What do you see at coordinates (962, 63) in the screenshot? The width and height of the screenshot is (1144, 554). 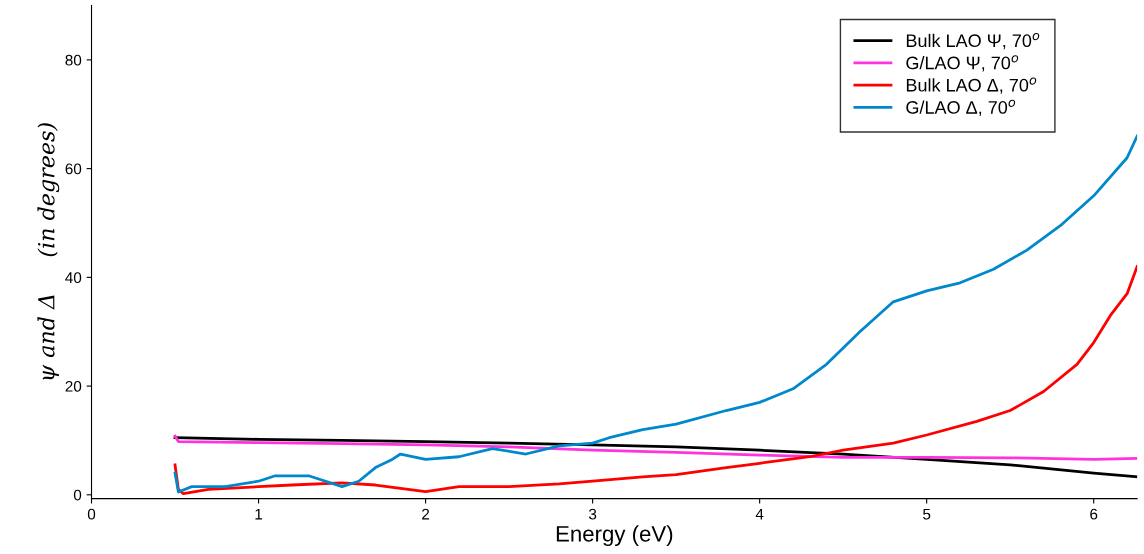 I see `legend-label: G/LAO Ψ, 70$^{o}$` at bounding box center [962, 63].